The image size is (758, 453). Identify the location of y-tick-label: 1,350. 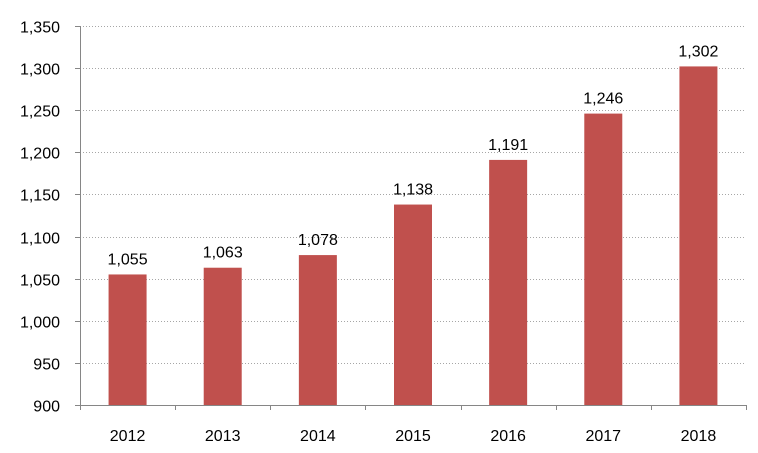
(40, 28).